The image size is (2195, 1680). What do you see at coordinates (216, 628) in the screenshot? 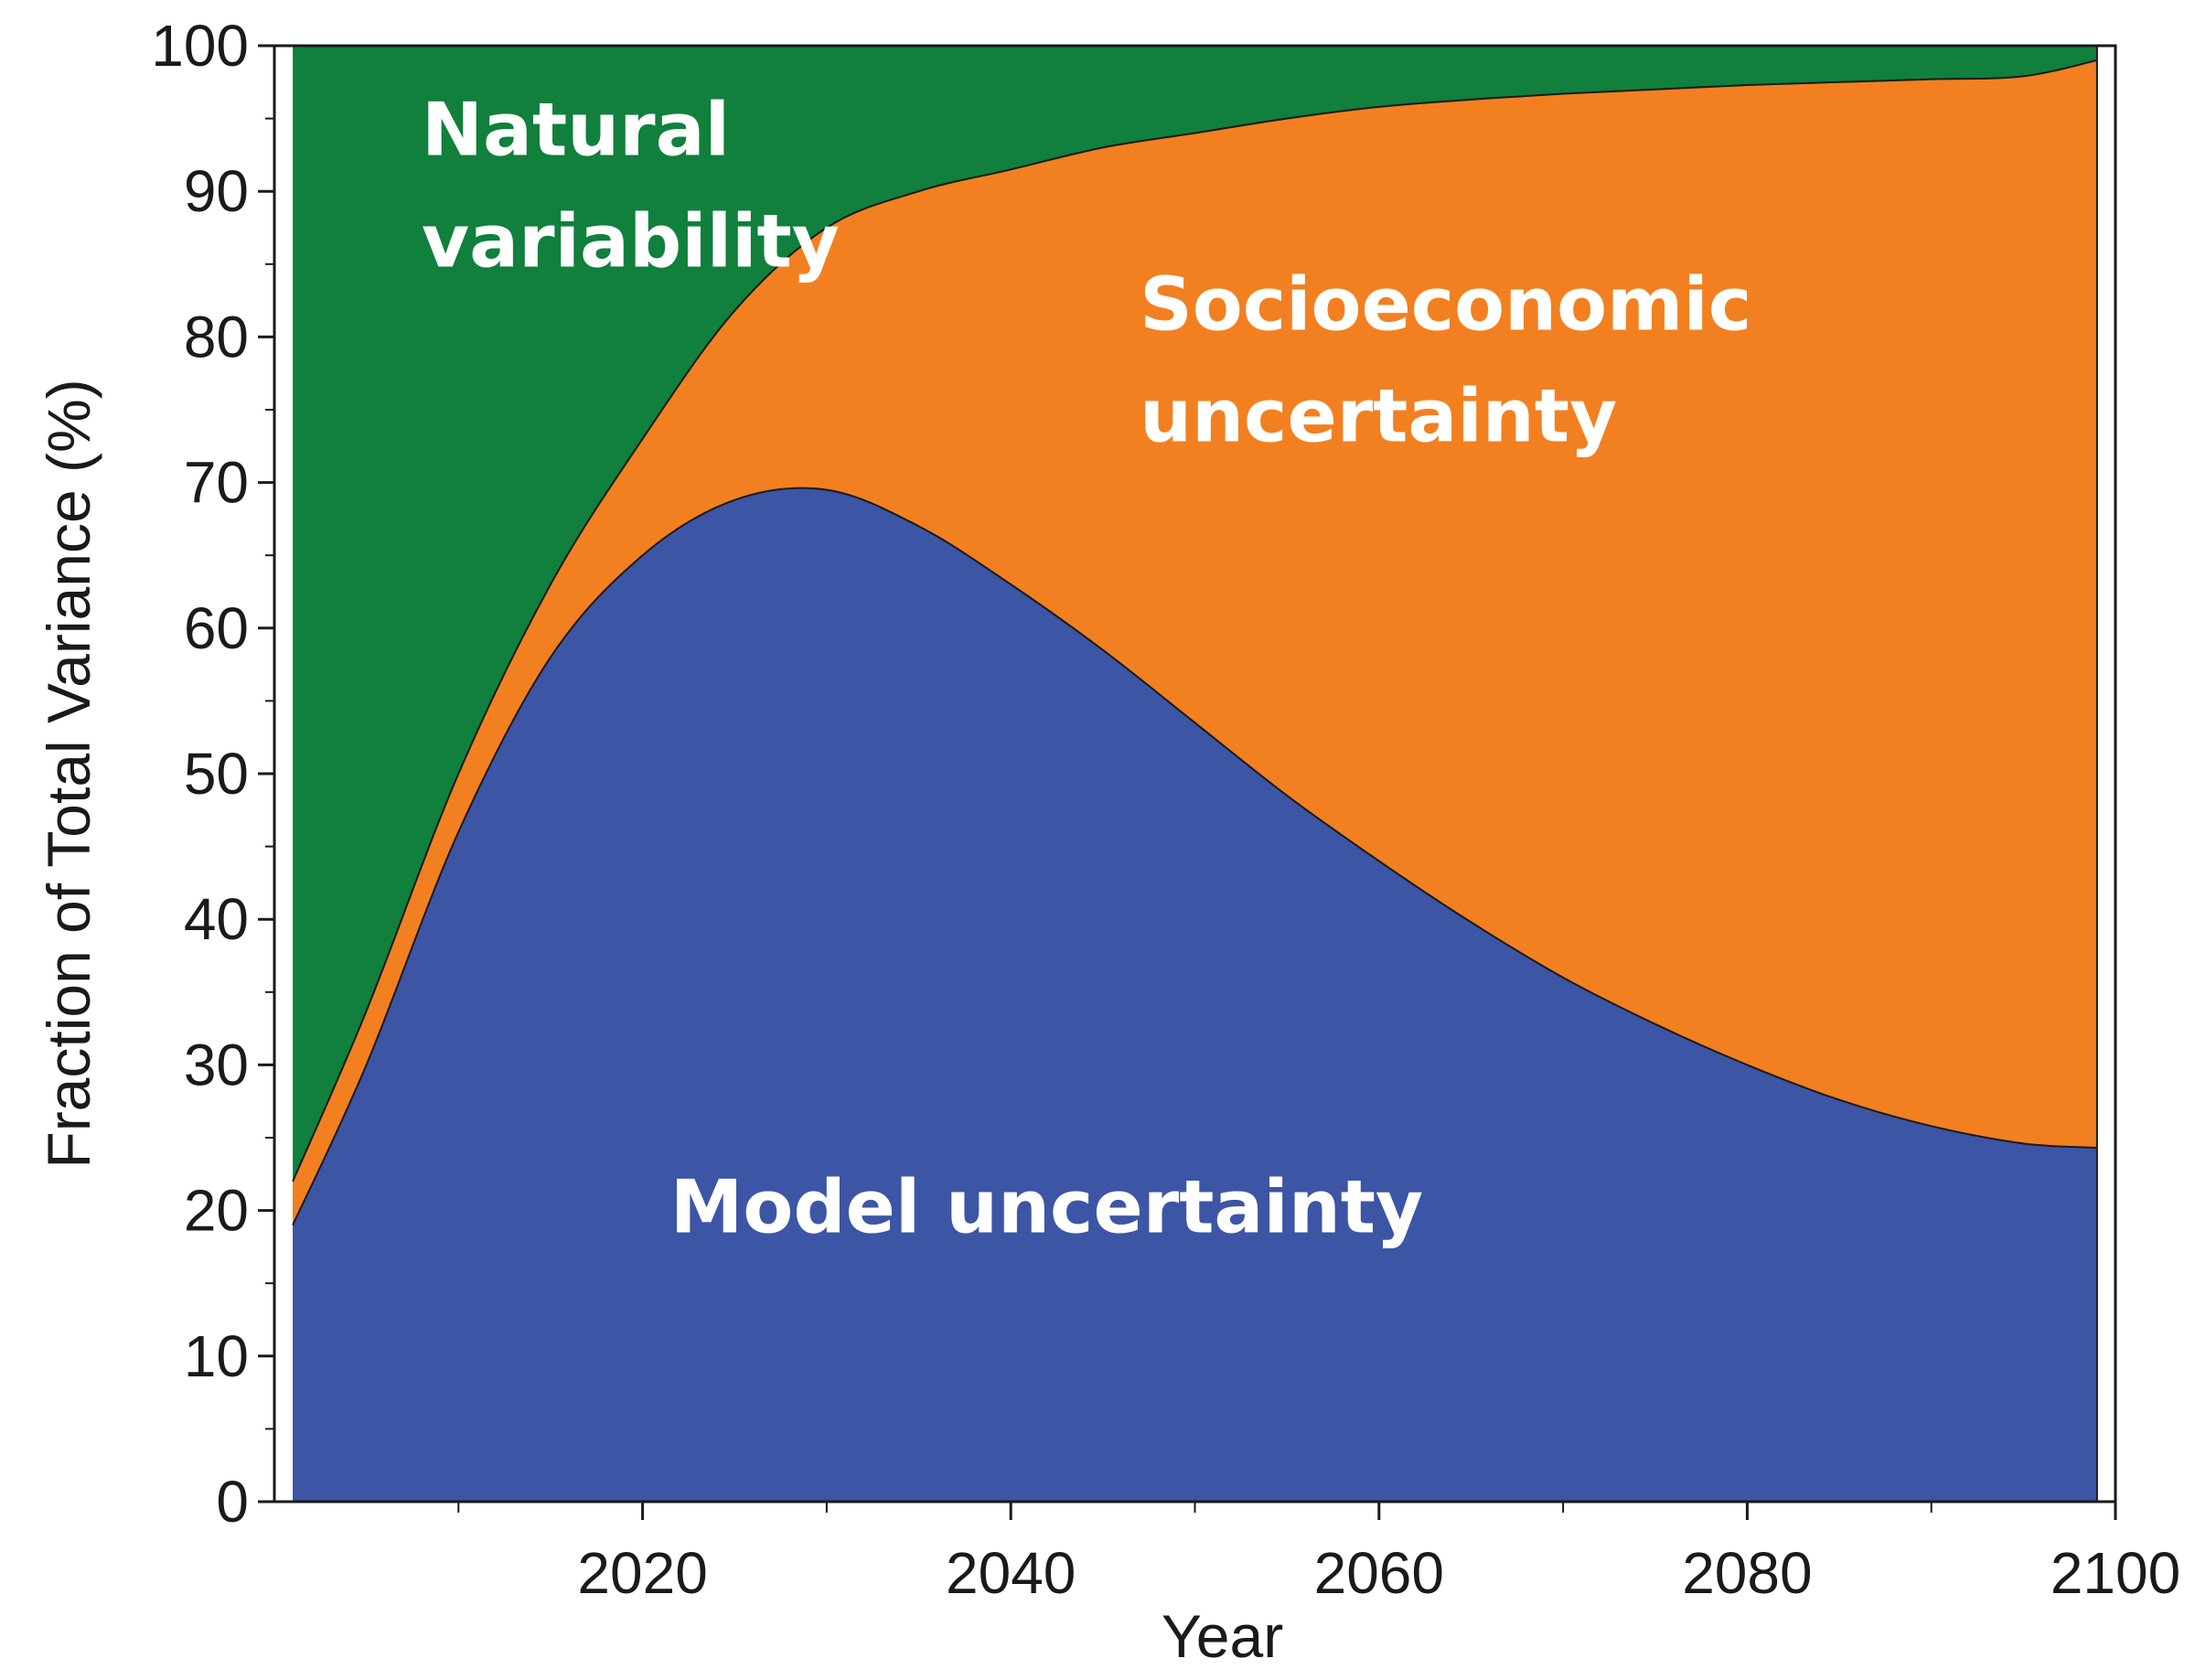
I see `y-tick-label: 60` at bounding box center [216, 628].